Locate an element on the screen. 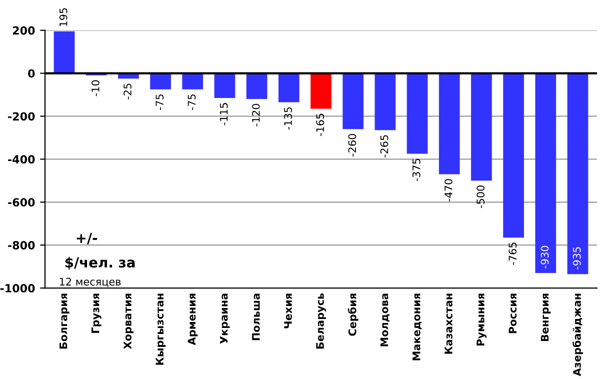 The width and height of the screenshot is (600, 379). x-tick-label: Македония is located at coordinates (417, 327).